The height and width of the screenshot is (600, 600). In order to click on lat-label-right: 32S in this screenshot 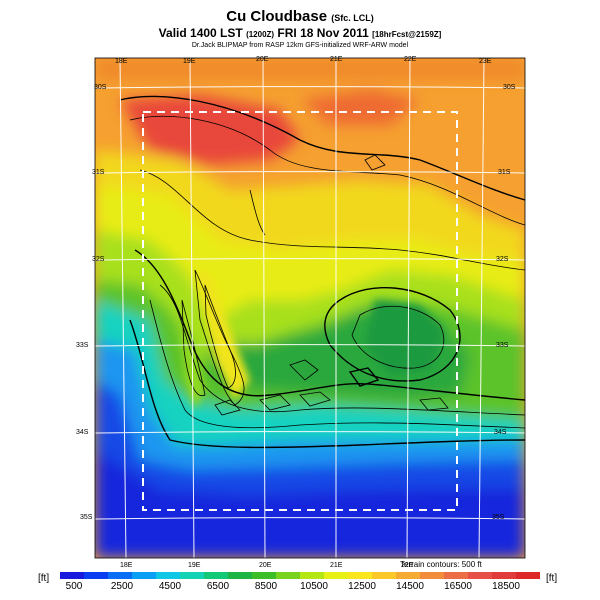, I will do `click(502, 259)`.